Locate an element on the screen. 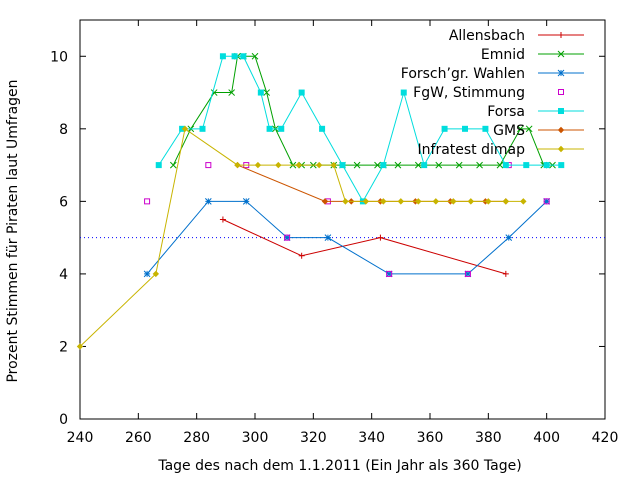  y-tick-label: 10 is located at coordinates (59, 57).